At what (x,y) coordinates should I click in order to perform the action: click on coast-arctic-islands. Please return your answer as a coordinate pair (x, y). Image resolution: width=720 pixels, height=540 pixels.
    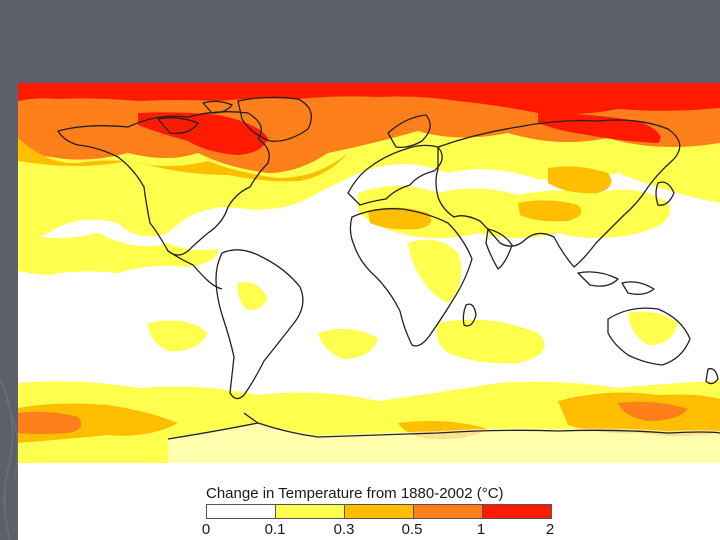
    Looking at the image, I should click on (195, 117).